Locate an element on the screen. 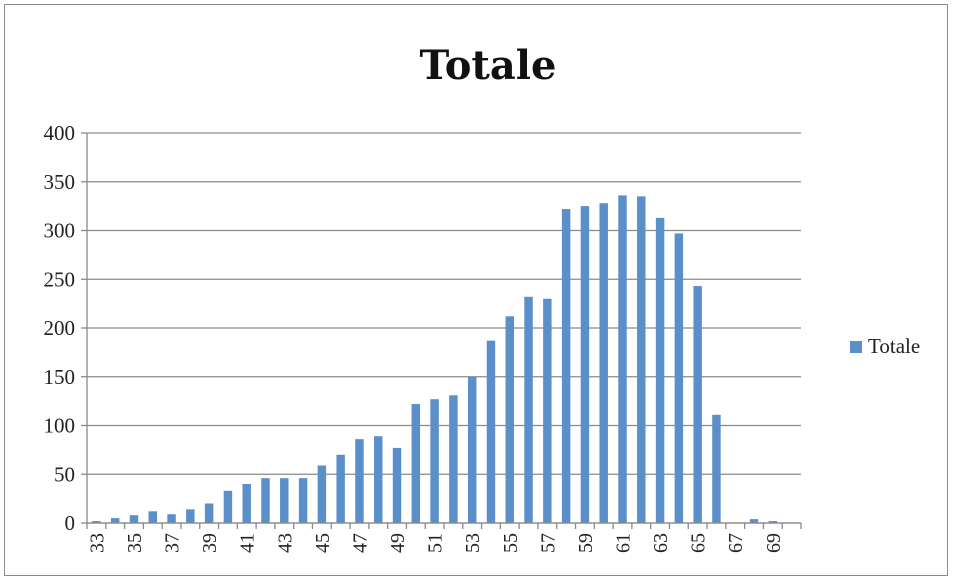 The width and height of the screenshot is (954, 581). y-tick-label: 300 is located at coordinates (60, 231).